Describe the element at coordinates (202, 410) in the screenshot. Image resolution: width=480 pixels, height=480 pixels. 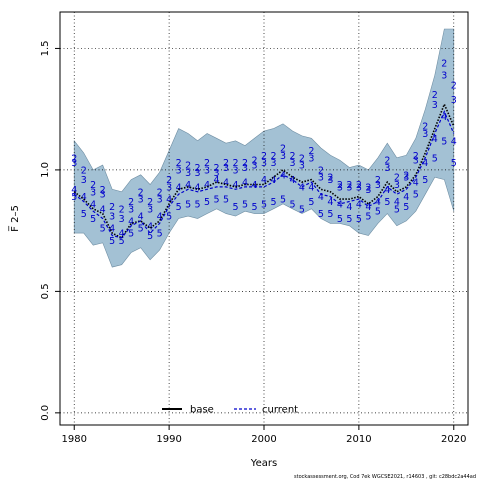
I see `legend-base-label: base` at that location.